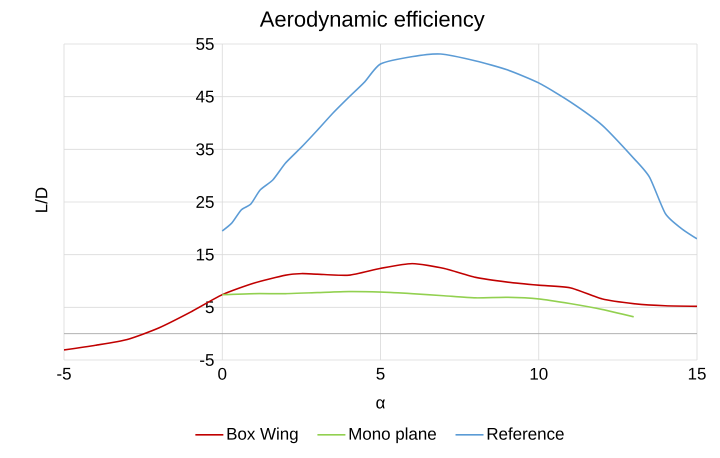 The image size is (720, 458). What do you see at coordinates (205, 149) in the screenshot?
I see `y-tick-label: 35` at bounding box center [205, 149].